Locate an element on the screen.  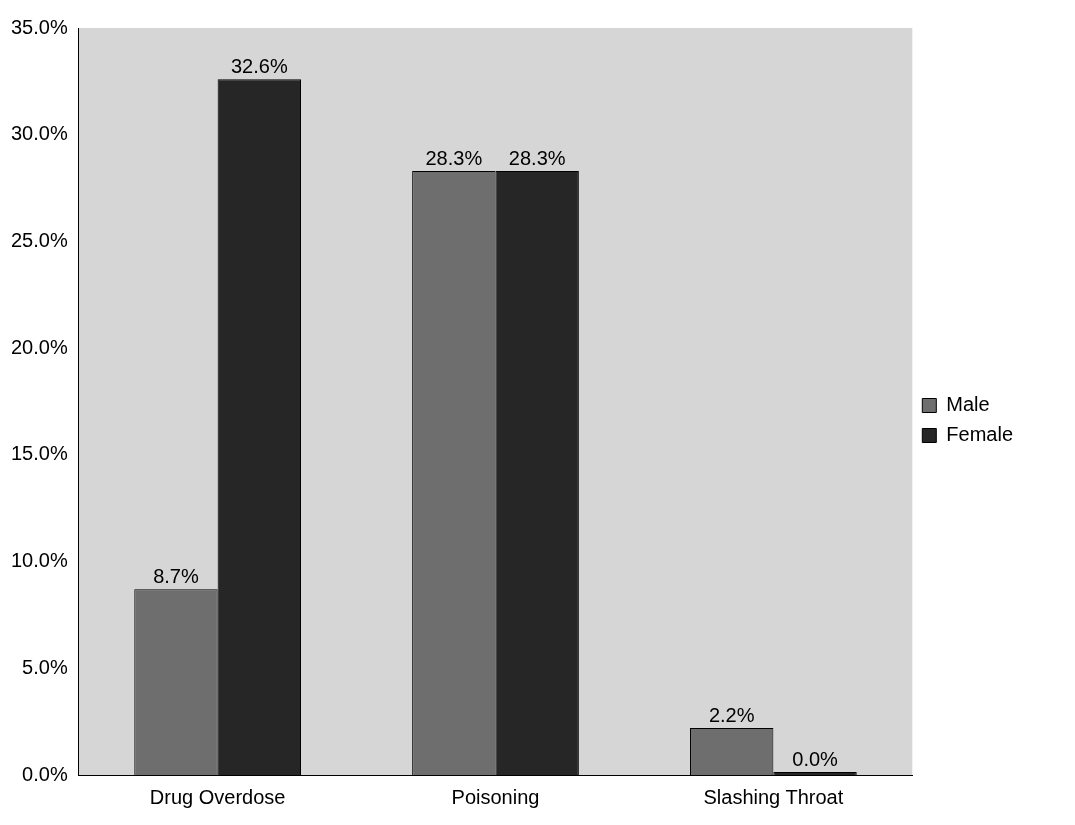
y-tick-label: 15.0% is located at coordinates (39, 453).